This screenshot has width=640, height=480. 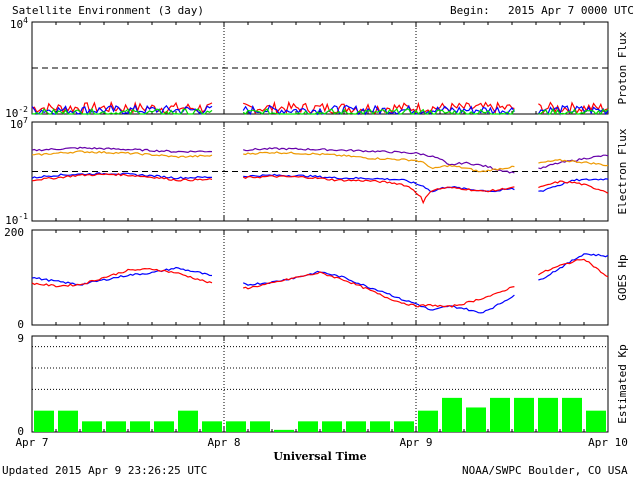 I want to click on y-tick-label: 9, so click(x=20, y=338).